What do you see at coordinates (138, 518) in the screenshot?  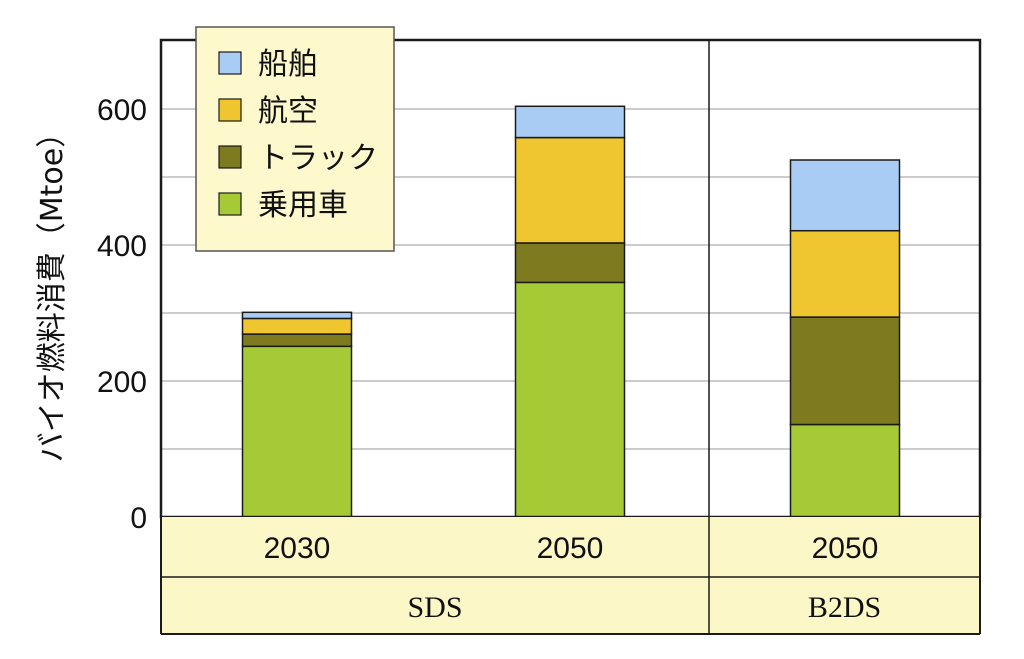 I see `y-tick-label: 0` at bounding box center [138, 518].